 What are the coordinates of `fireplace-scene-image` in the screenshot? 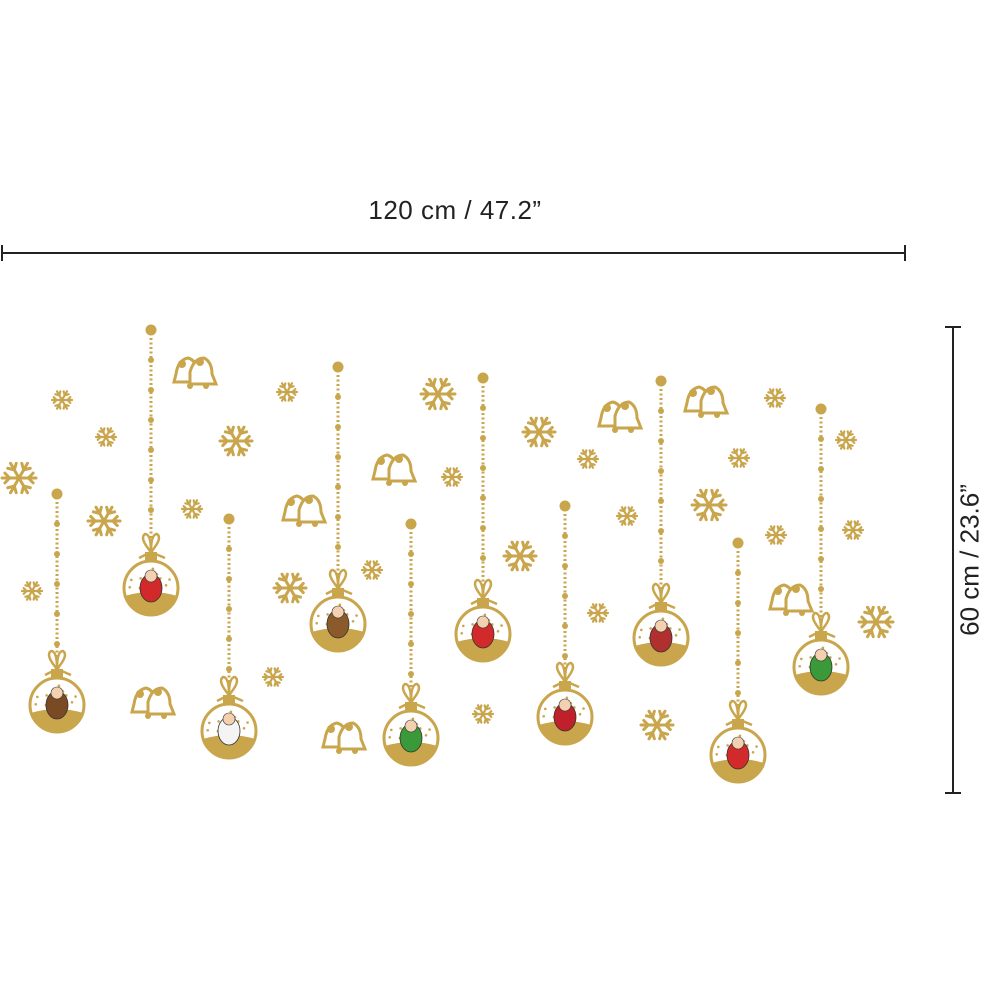 It's located at (338, 622).